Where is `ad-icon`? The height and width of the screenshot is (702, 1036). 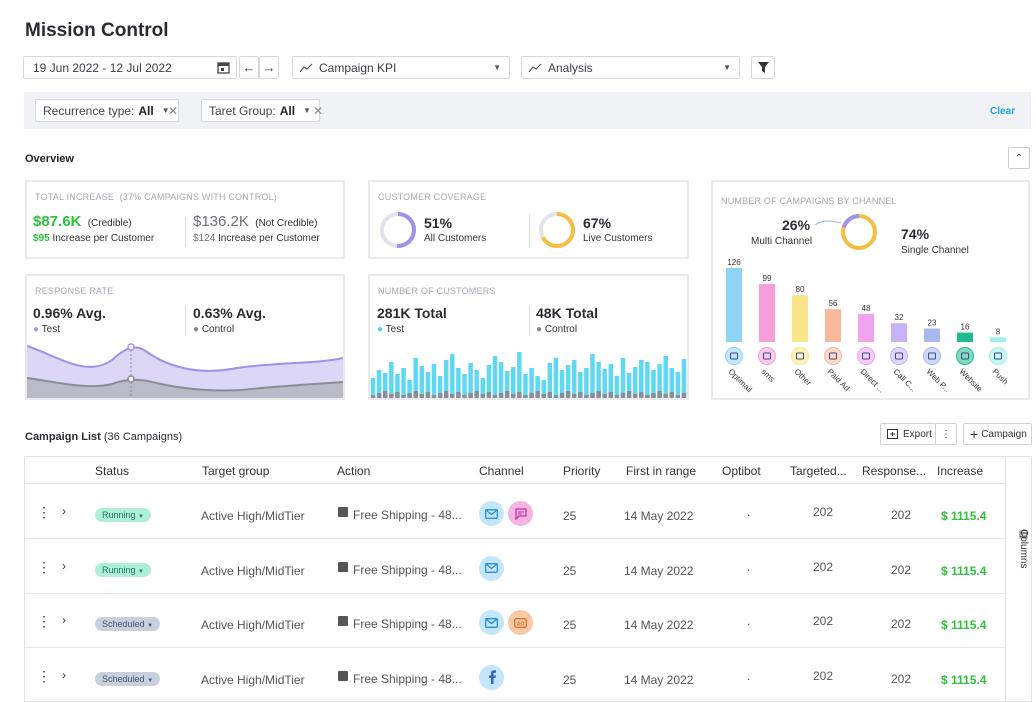 ad-icon is located at coordinates (833, 356).